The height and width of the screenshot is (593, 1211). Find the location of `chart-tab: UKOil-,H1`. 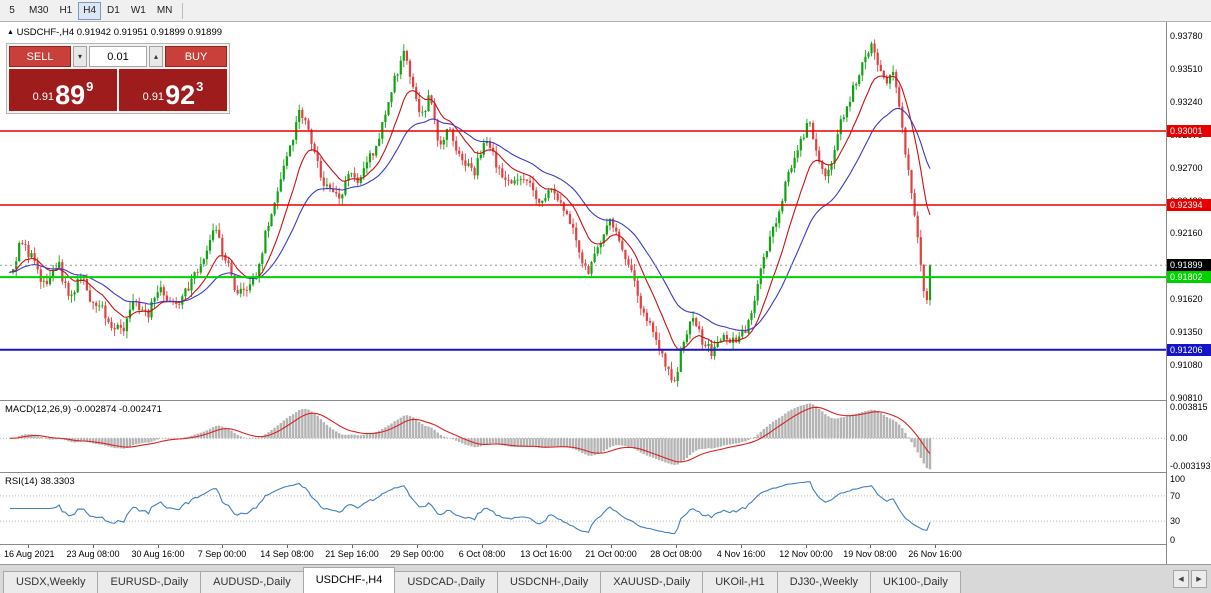

chart-tab: UKOil-,H1 is located at coordinates (740, 582).